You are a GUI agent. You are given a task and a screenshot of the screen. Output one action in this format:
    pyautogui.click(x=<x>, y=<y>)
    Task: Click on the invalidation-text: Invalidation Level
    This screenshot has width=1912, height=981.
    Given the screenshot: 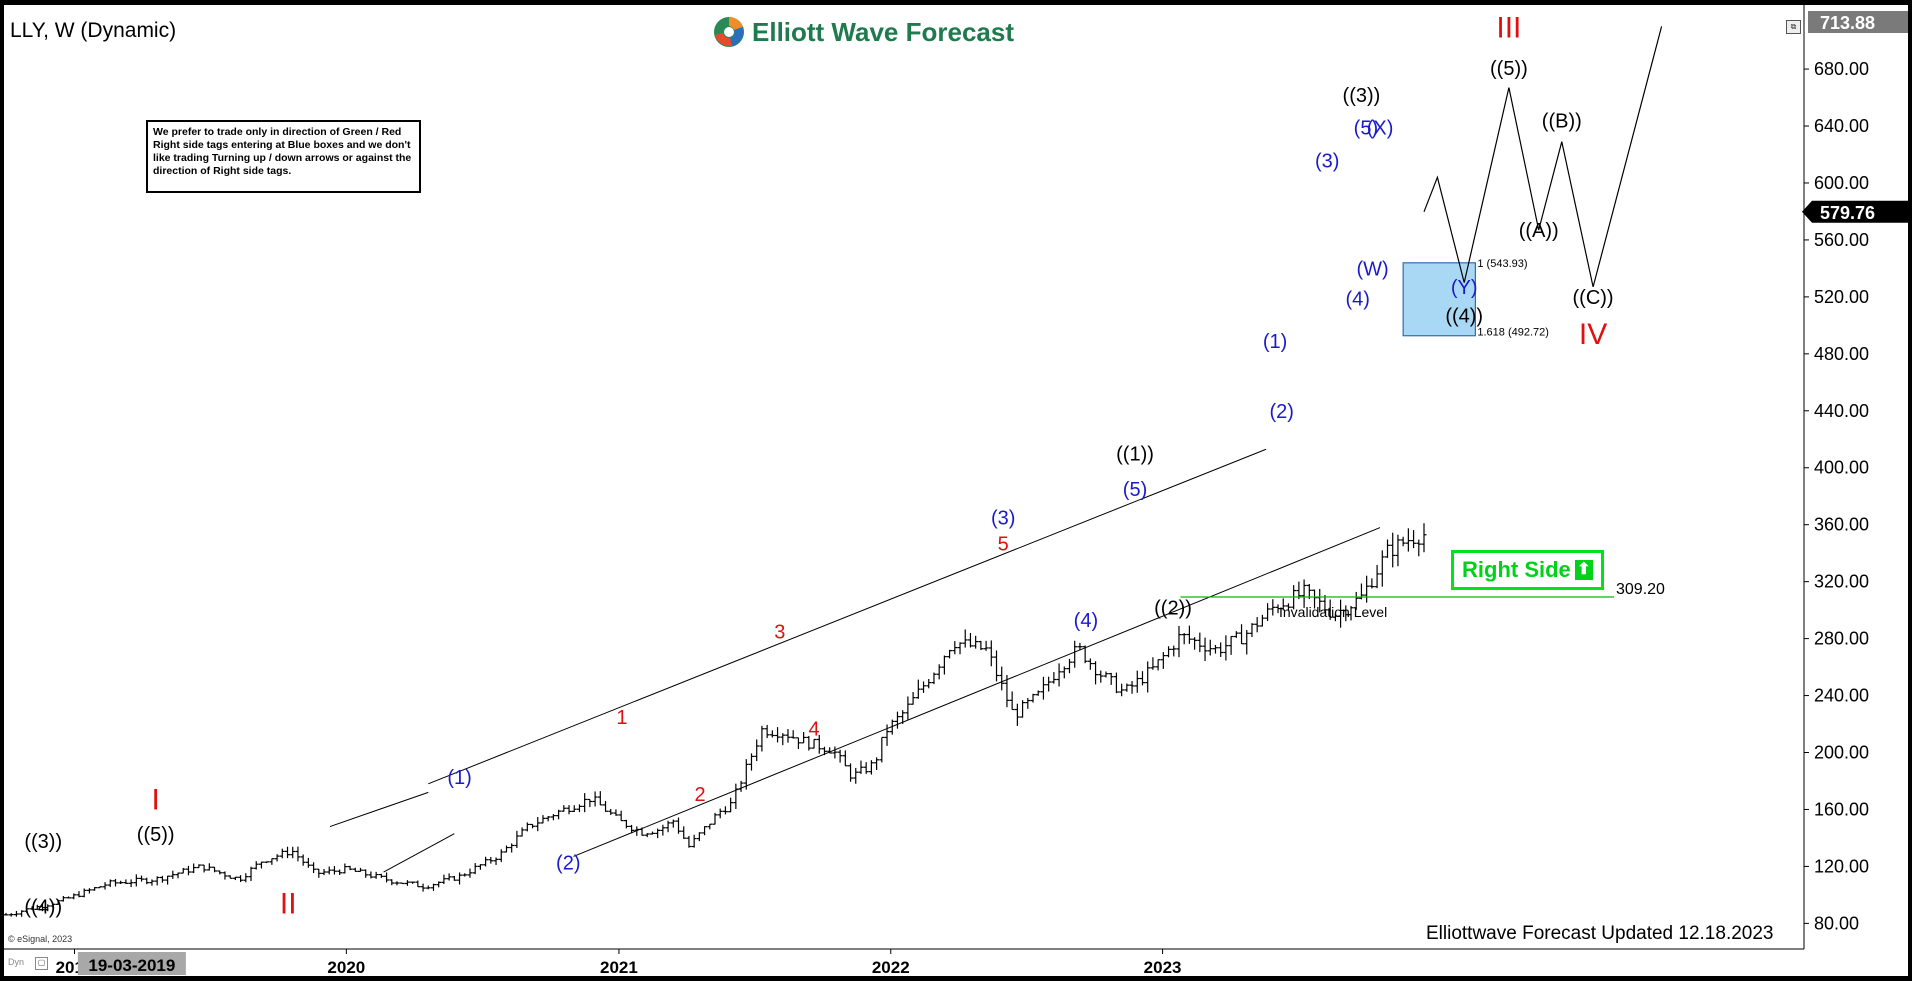 What is the action you would take?
    pyautogui.click(x=1333, y=612)
    